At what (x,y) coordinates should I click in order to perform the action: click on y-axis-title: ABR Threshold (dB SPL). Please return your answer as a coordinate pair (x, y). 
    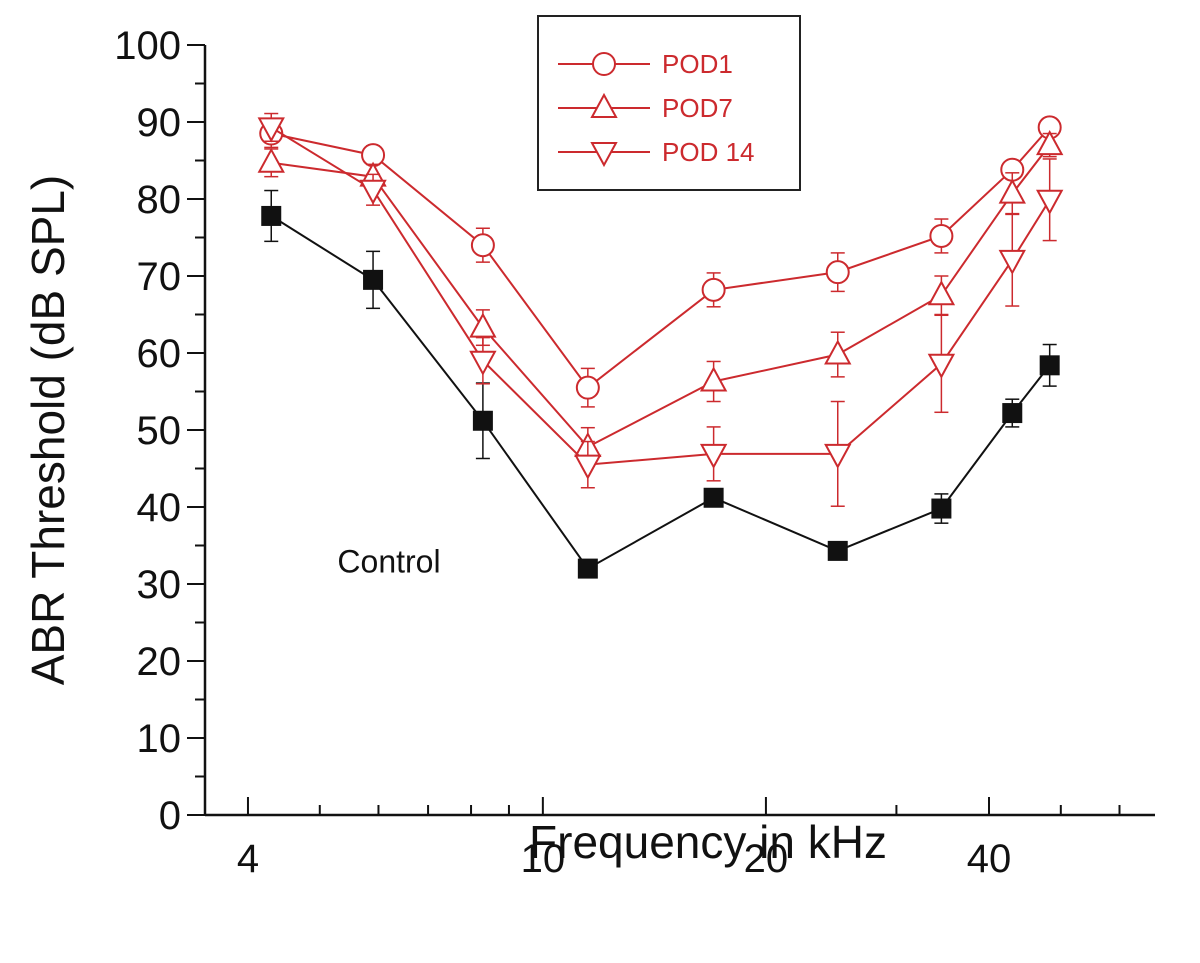
    Looking at the image, I should click on (48, 430).